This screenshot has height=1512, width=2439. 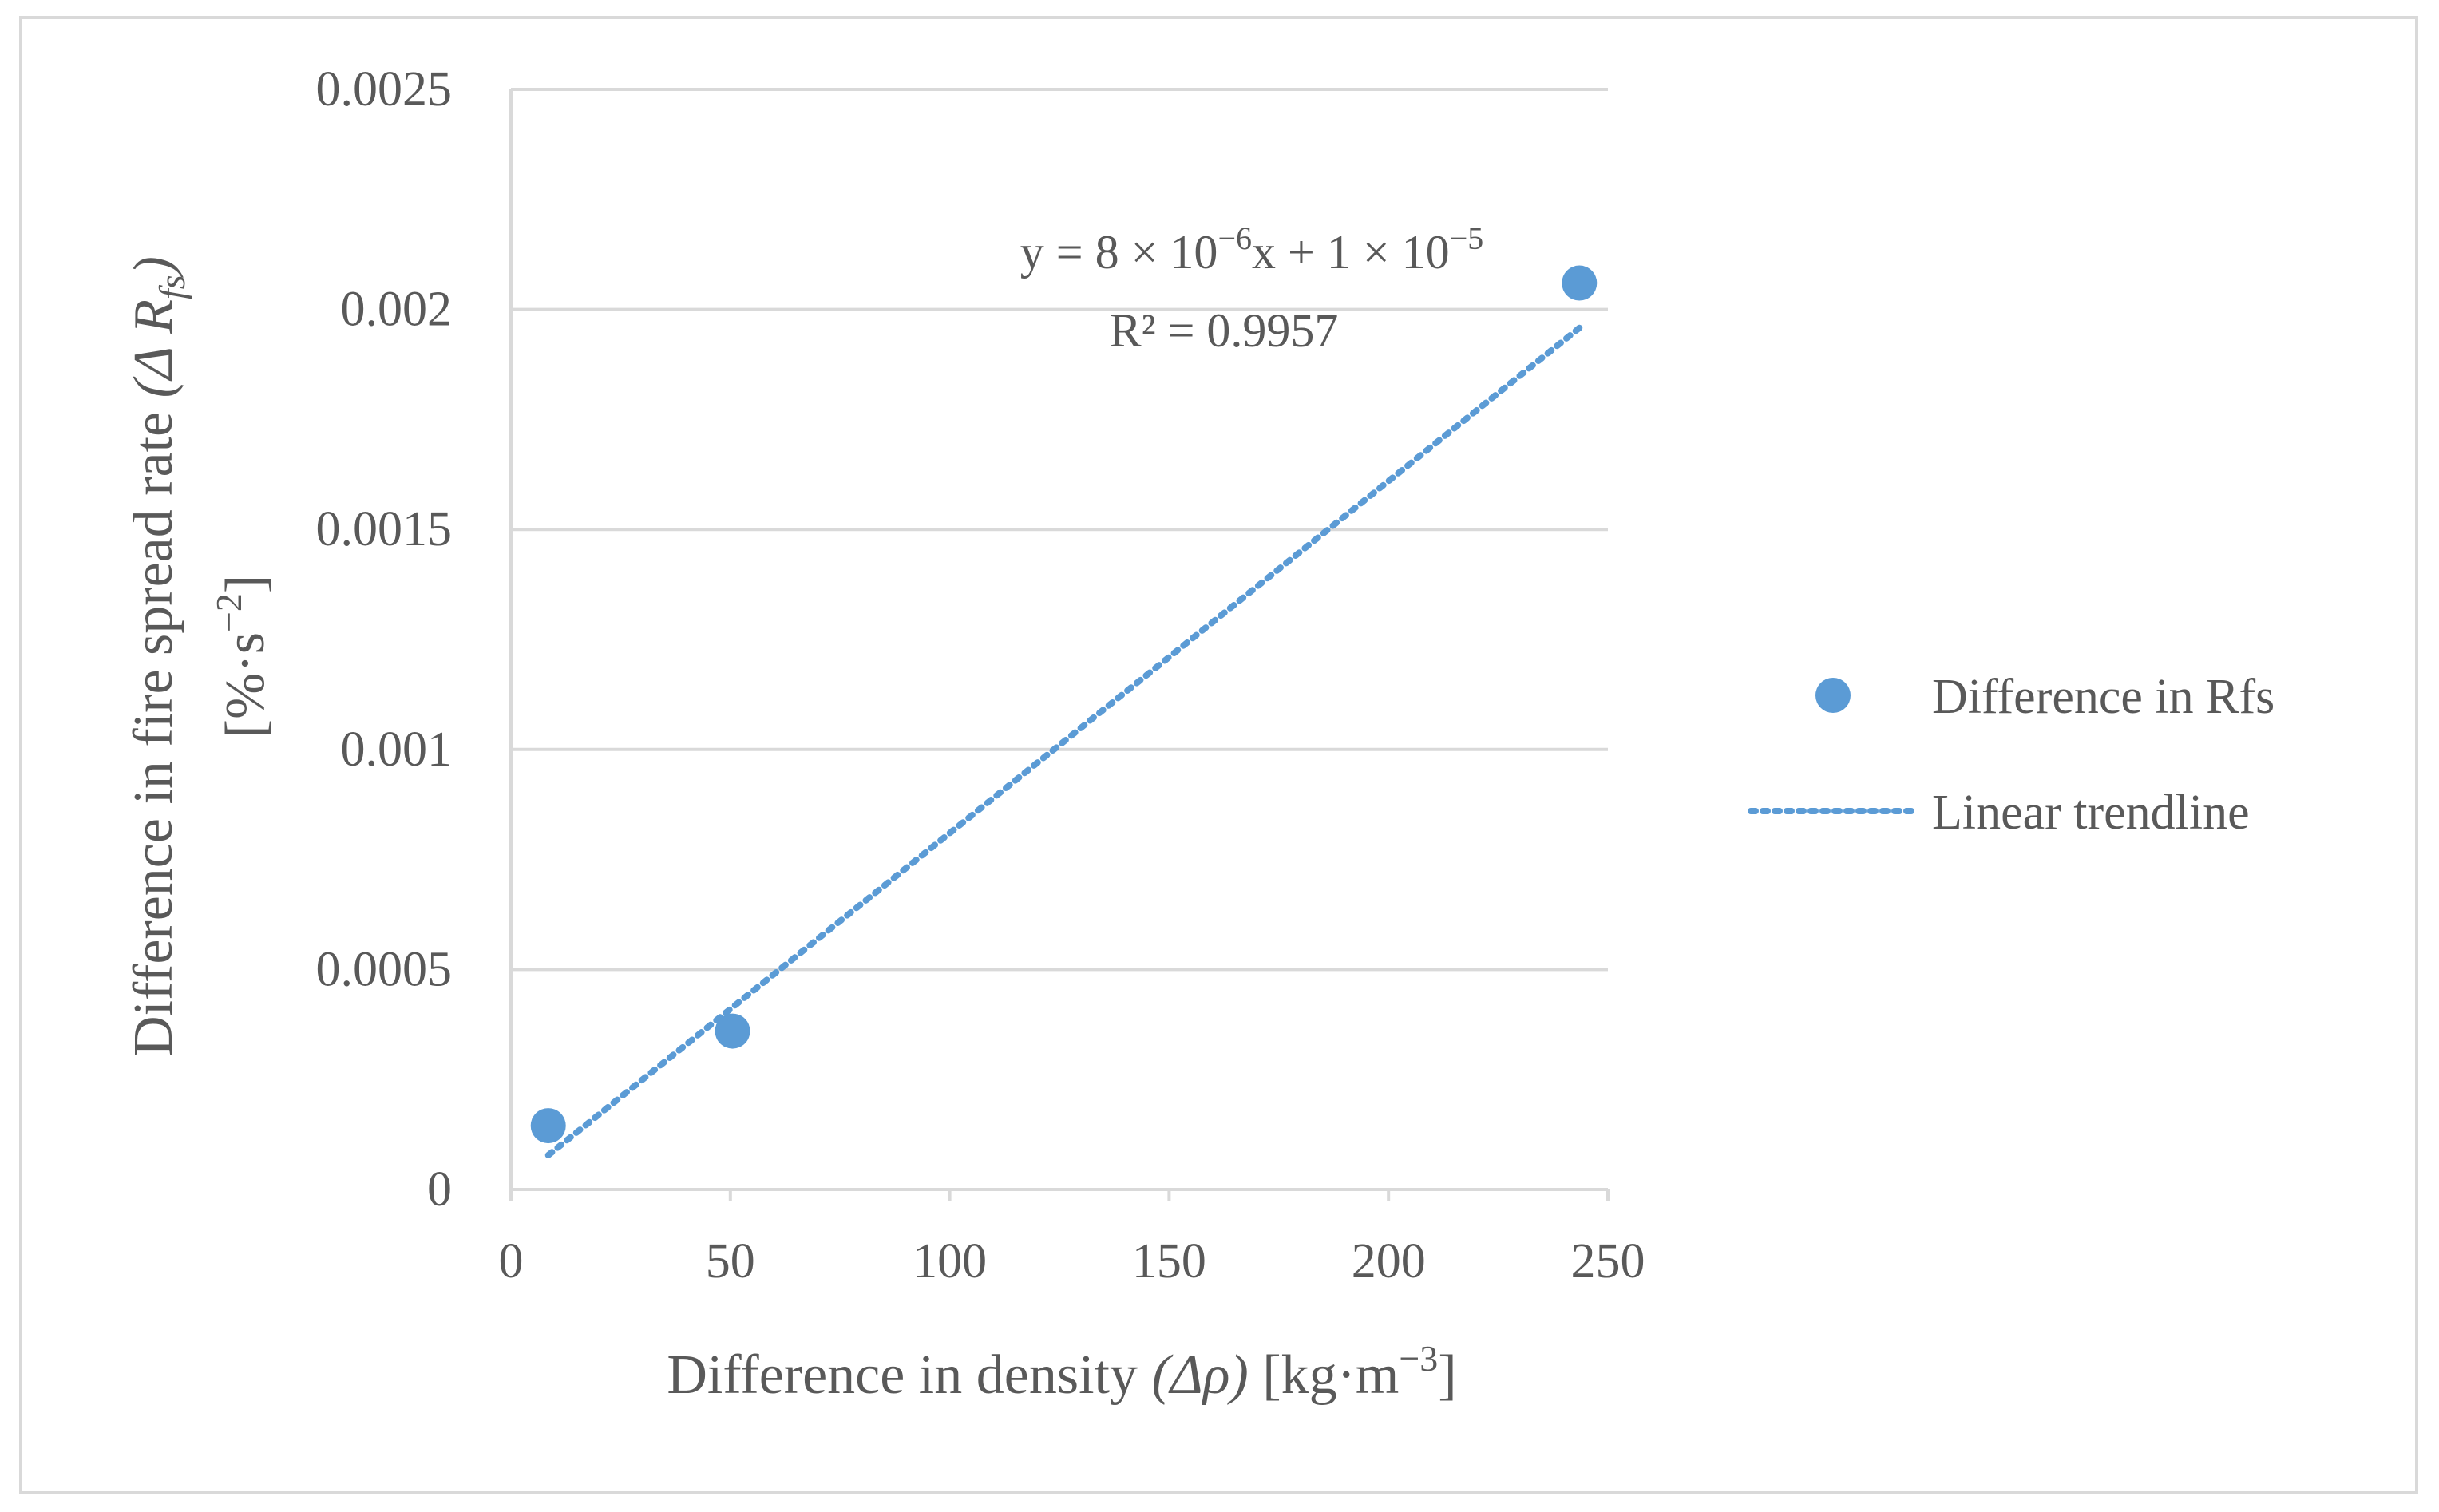 What do you see at coordinates (384, 529) in the screenshot?
I see `y-tick-label: 0.0015` at bounding box center [384, 529].